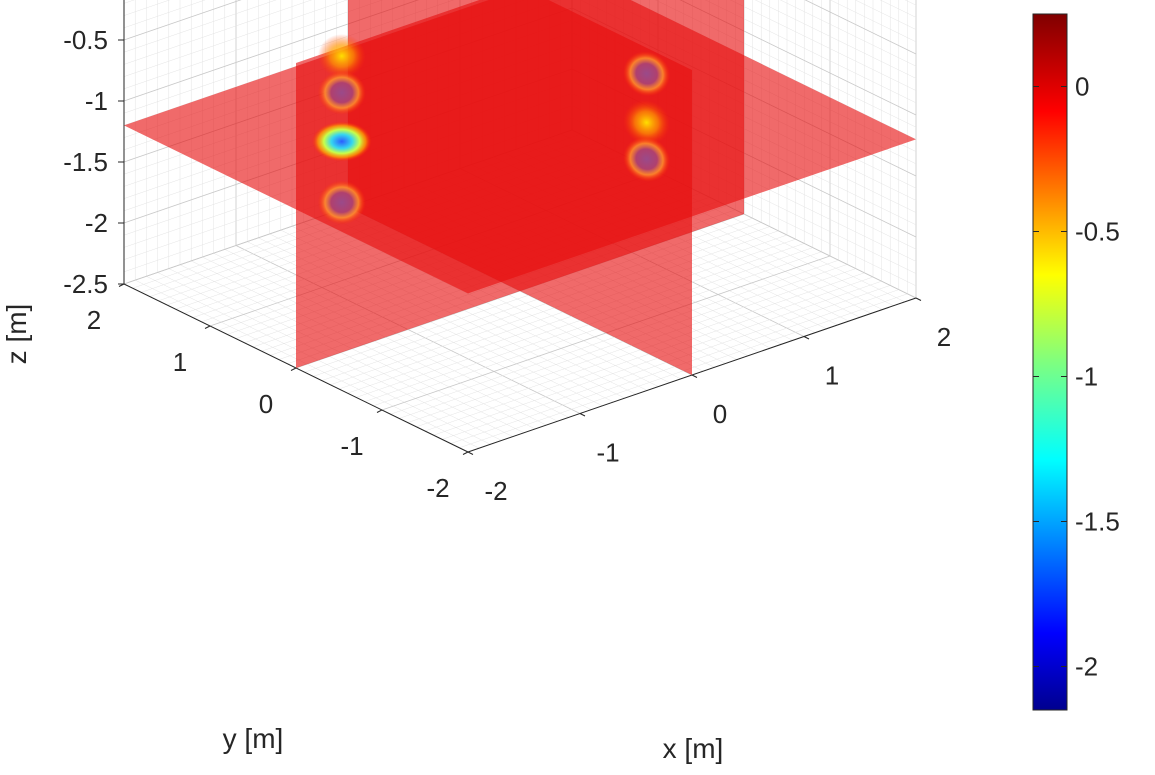  What do you see at coordinates (253, 738) in the screenshot?
I see `y-axis-label: y [m]` at bounding box center [253, 738].